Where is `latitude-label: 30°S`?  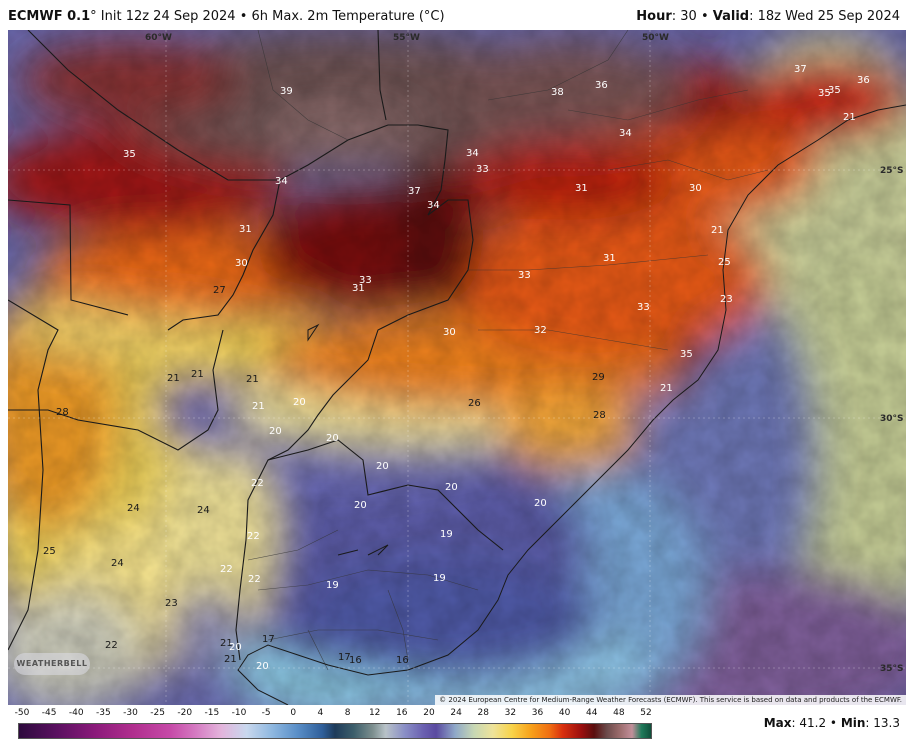 latitude-label: 30°S is located at coordinates (892, 419).